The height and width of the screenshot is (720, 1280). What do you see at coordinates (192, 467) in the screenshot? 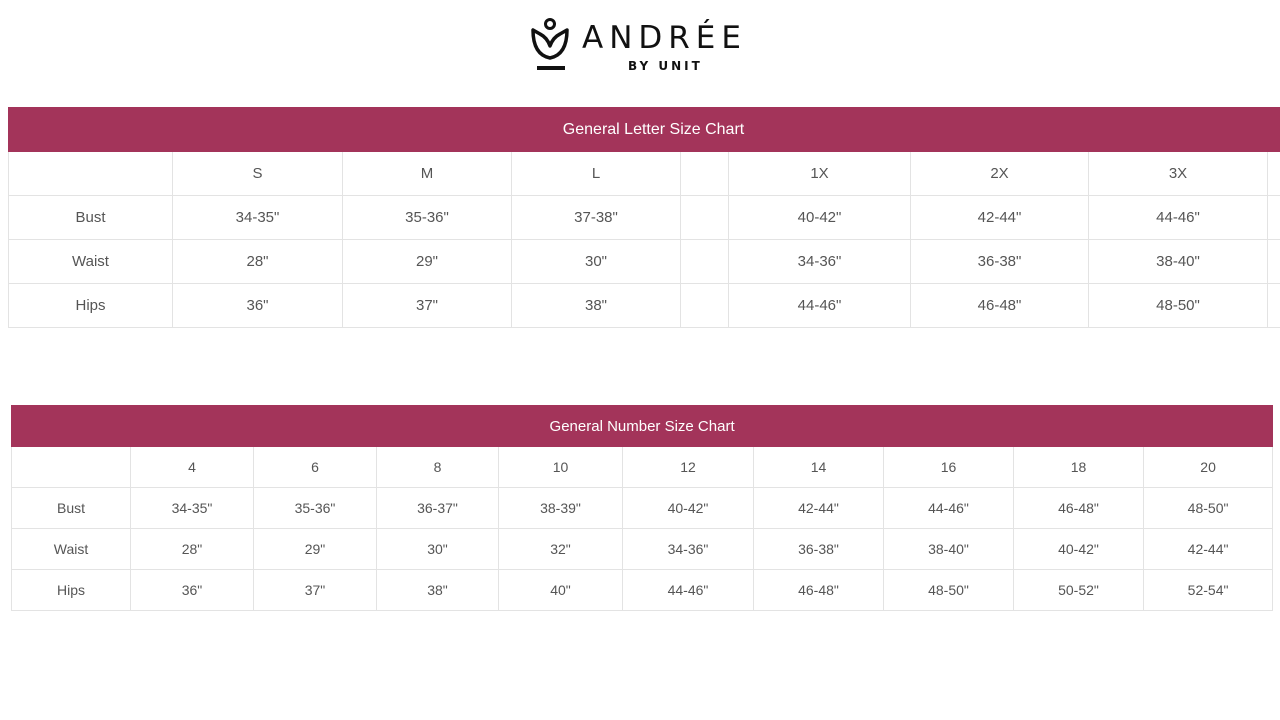
I see `column-header: 4` at bounding box center [192, 467].